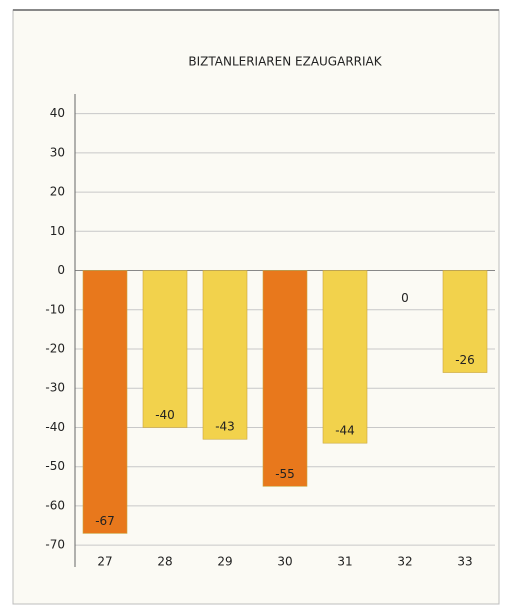 This screenshot has height=606, width=505. I want to click on y-tick-label: -50, so click(55, 466).